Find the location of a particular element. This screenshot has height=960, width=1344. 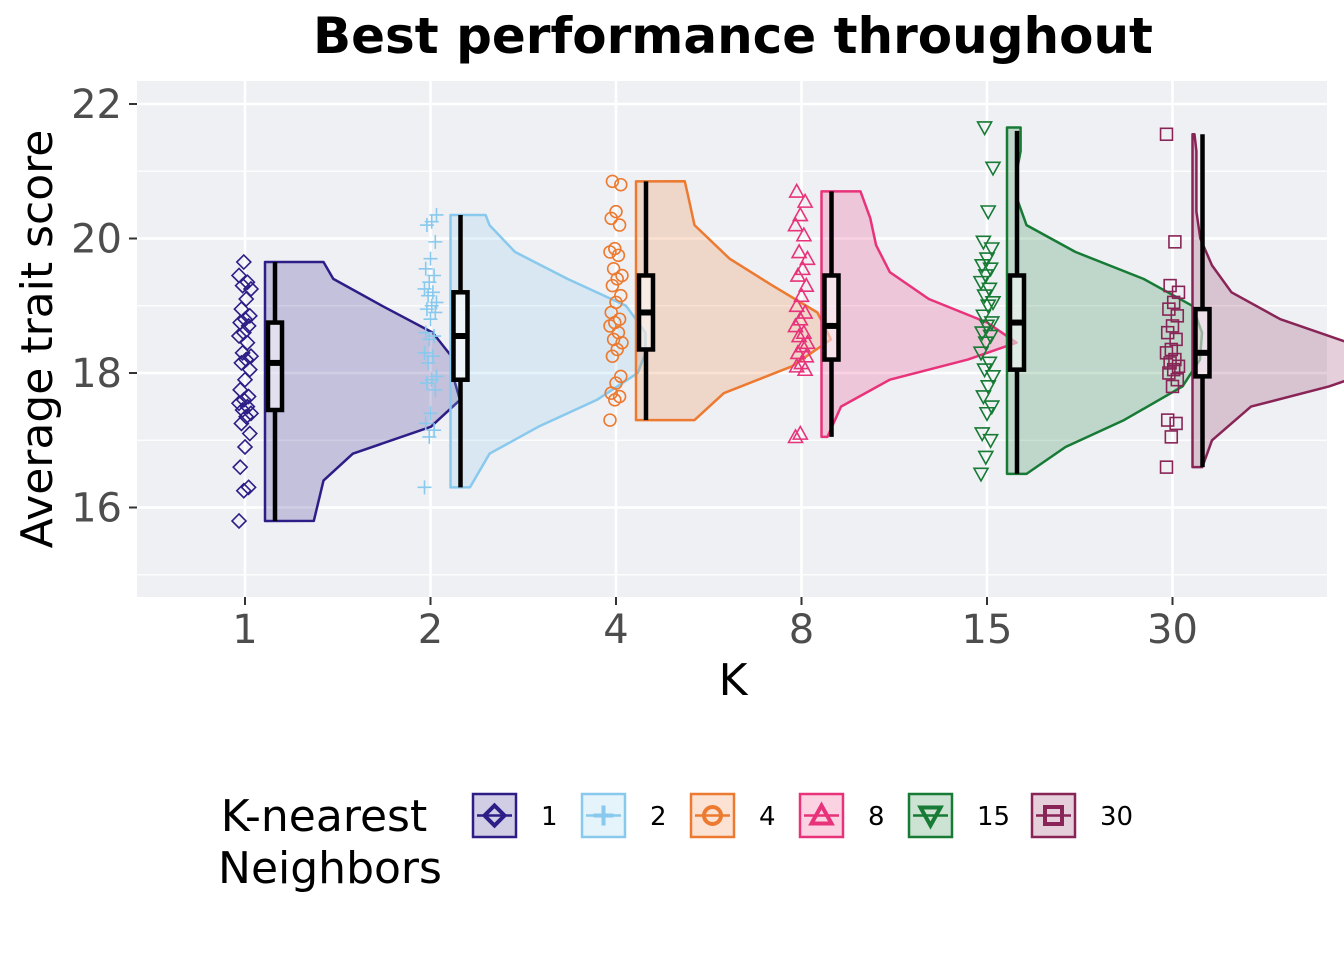

y-axis-title: Average trait score is located at coordinates (37, 339).